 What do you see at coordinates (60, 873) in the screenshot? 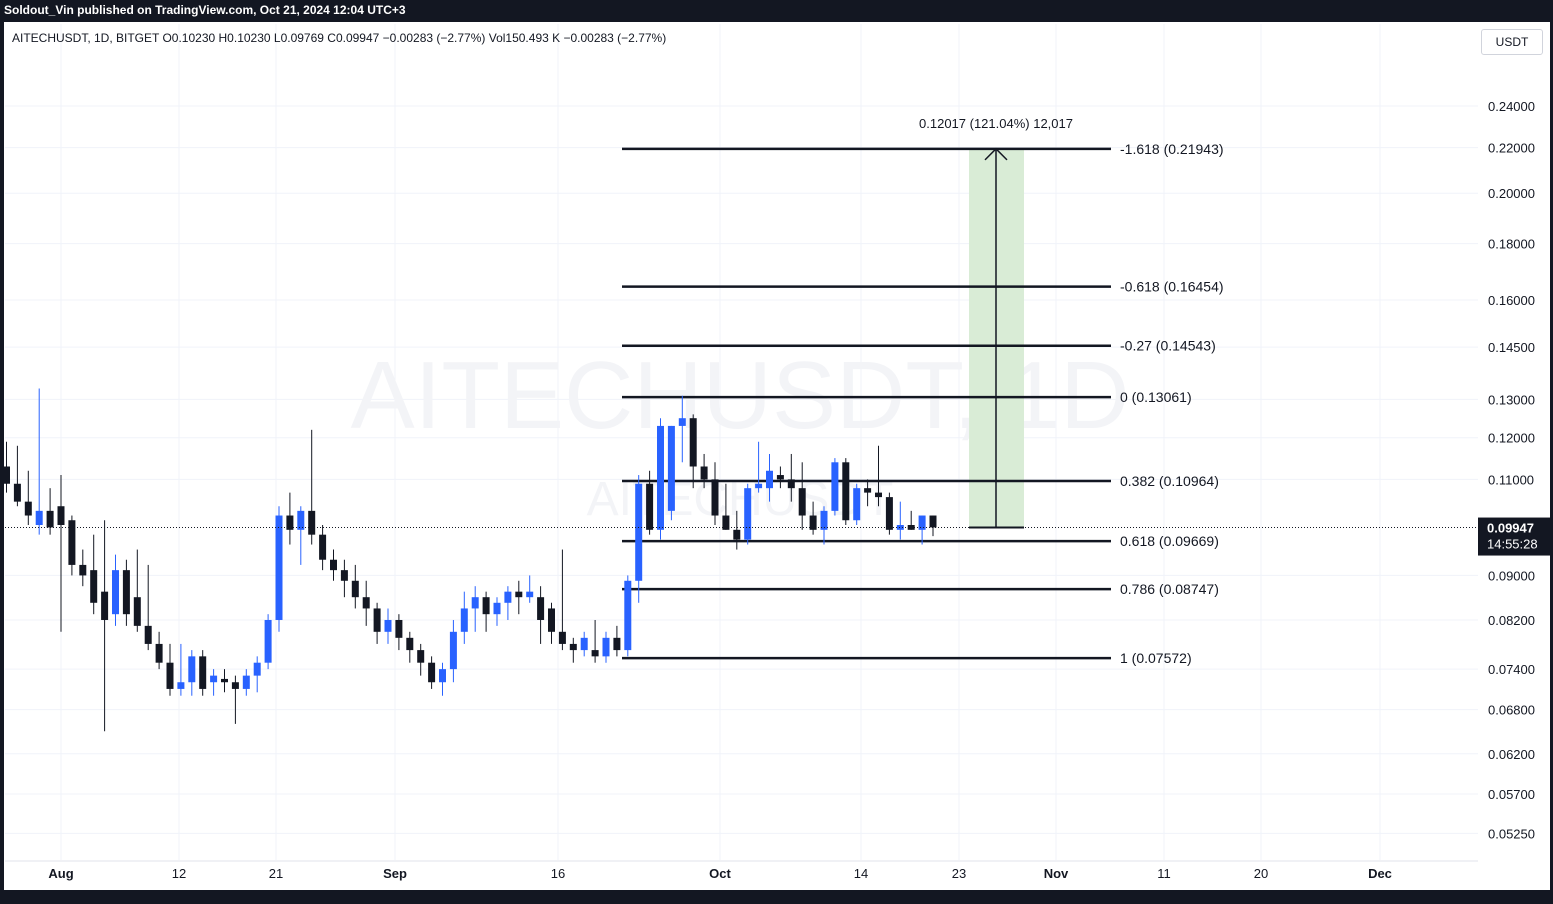
I see `time-tick-label: Aug` at bounding box center [60, 873].